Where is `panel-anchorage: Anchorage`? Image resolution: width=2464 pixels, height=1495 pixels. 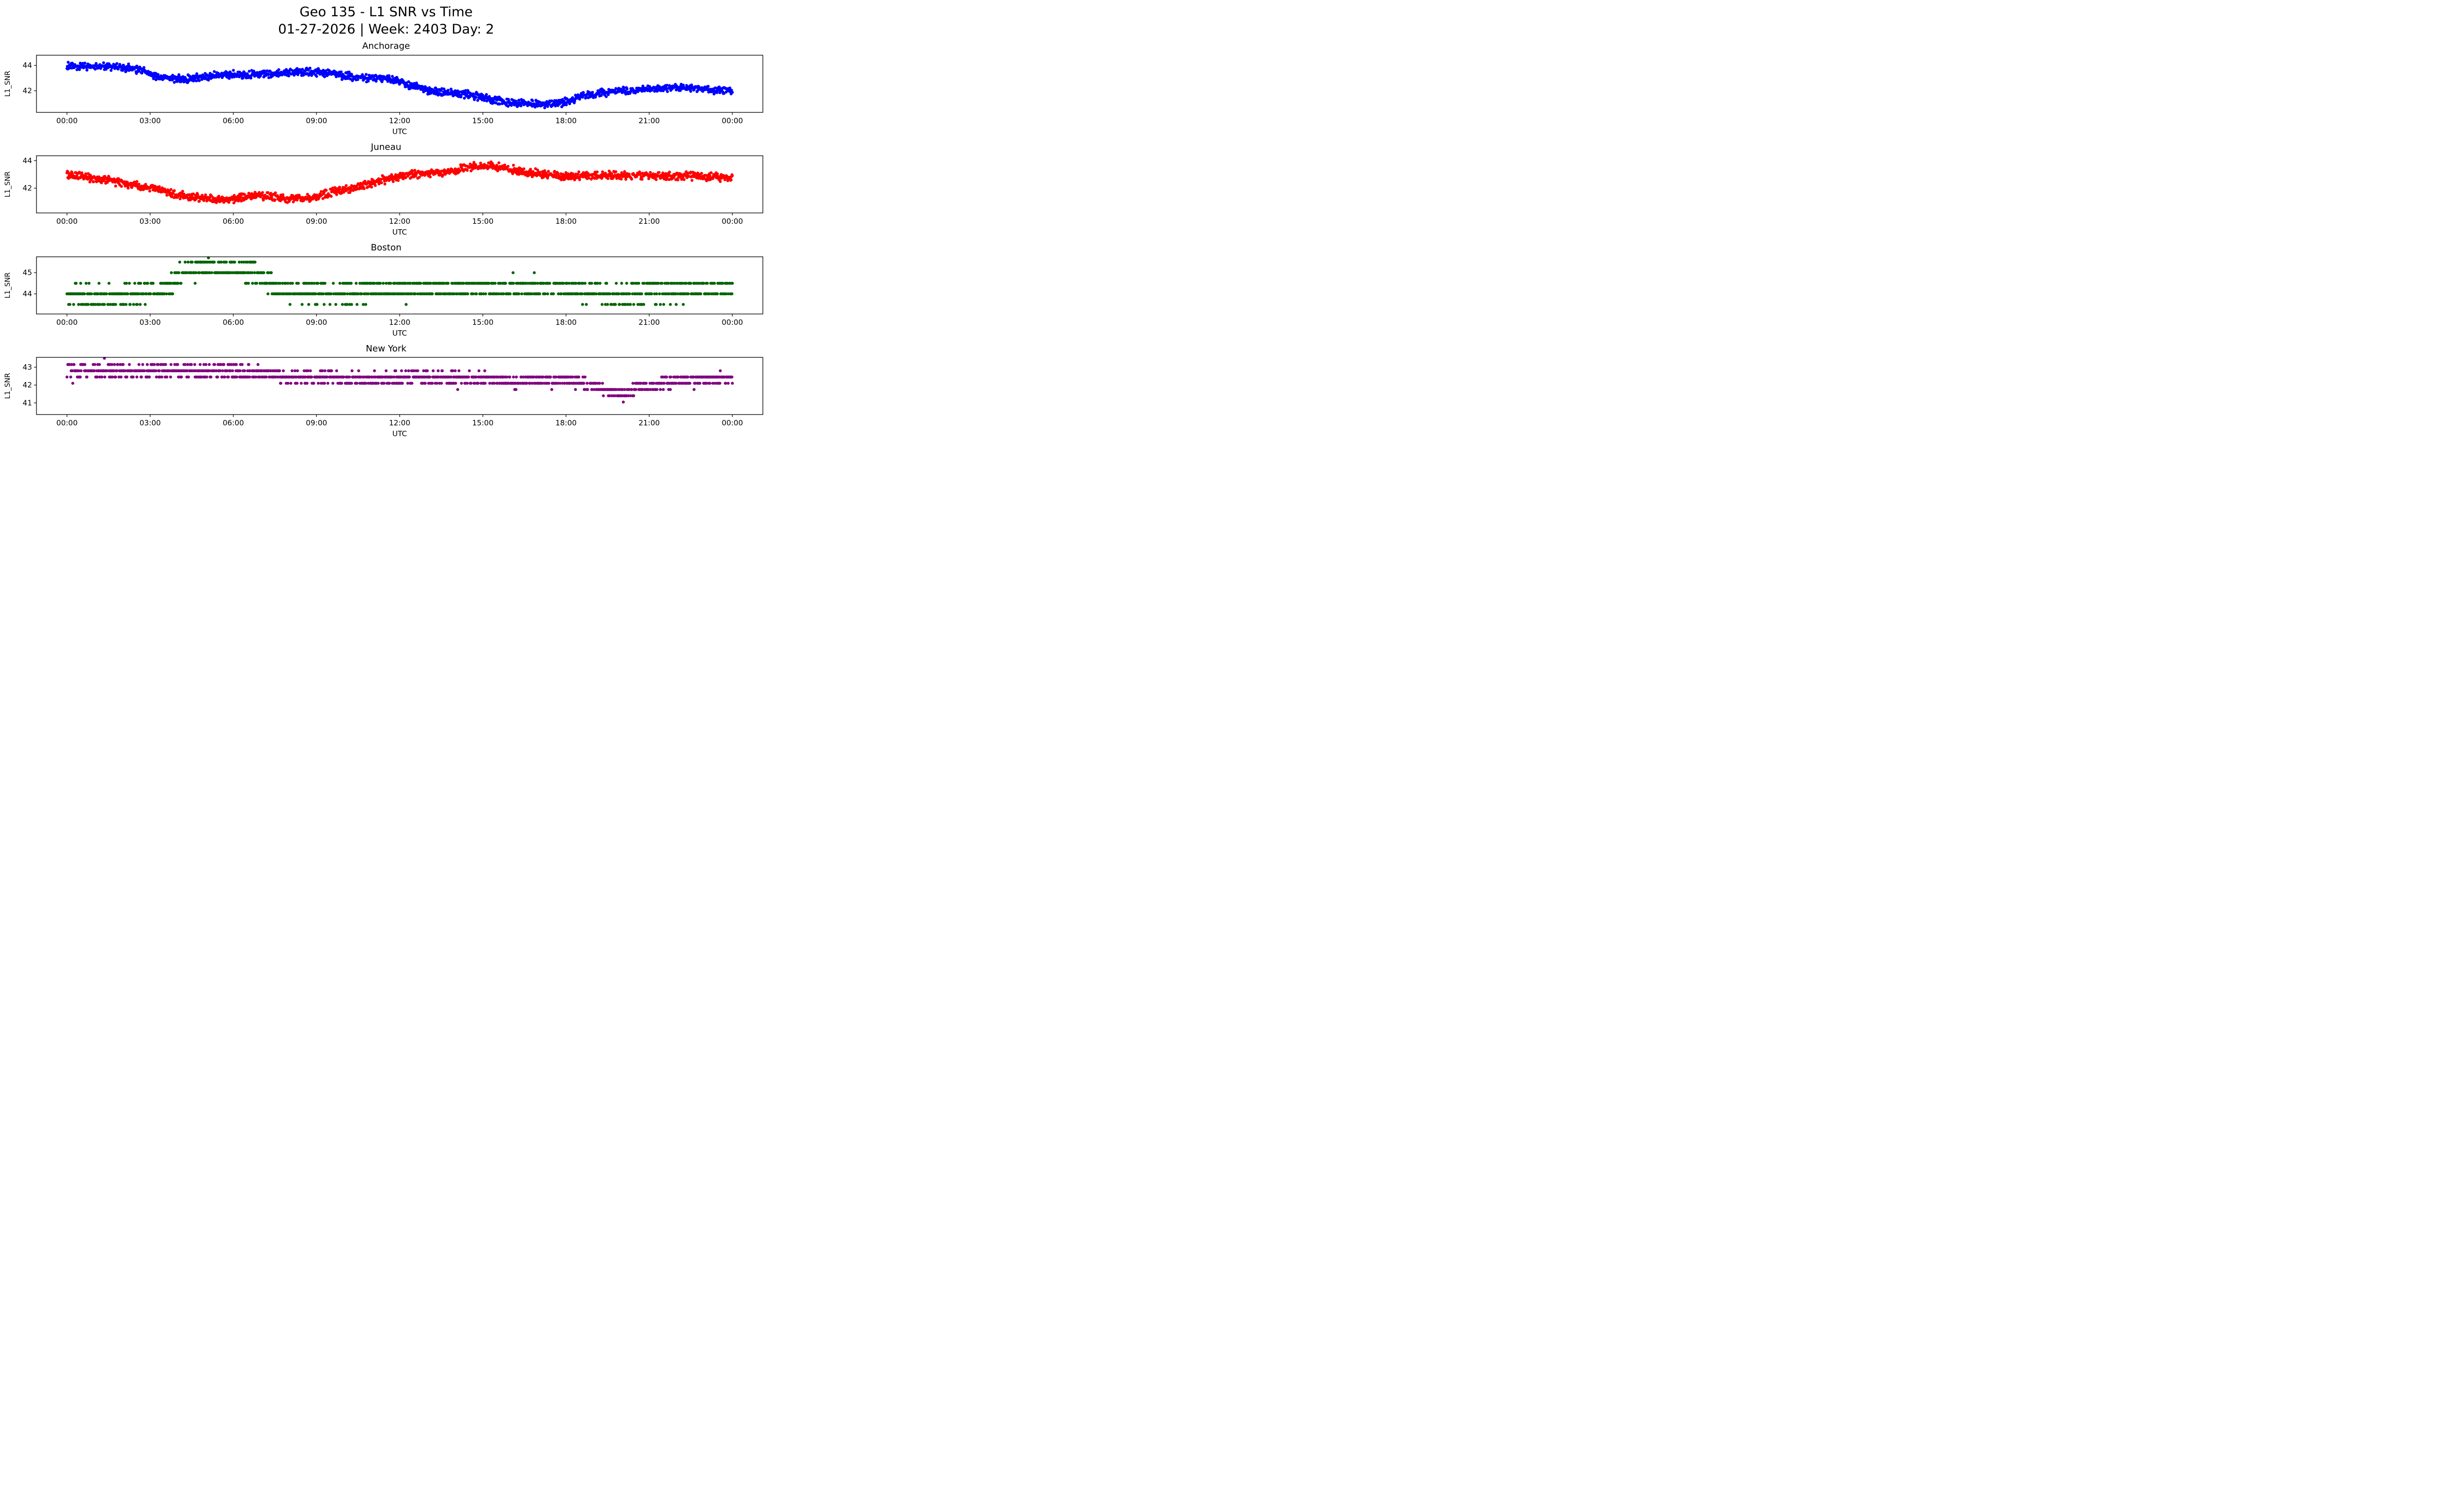 panel-anchorage: Anchorage is located at coordinates (386, 90).